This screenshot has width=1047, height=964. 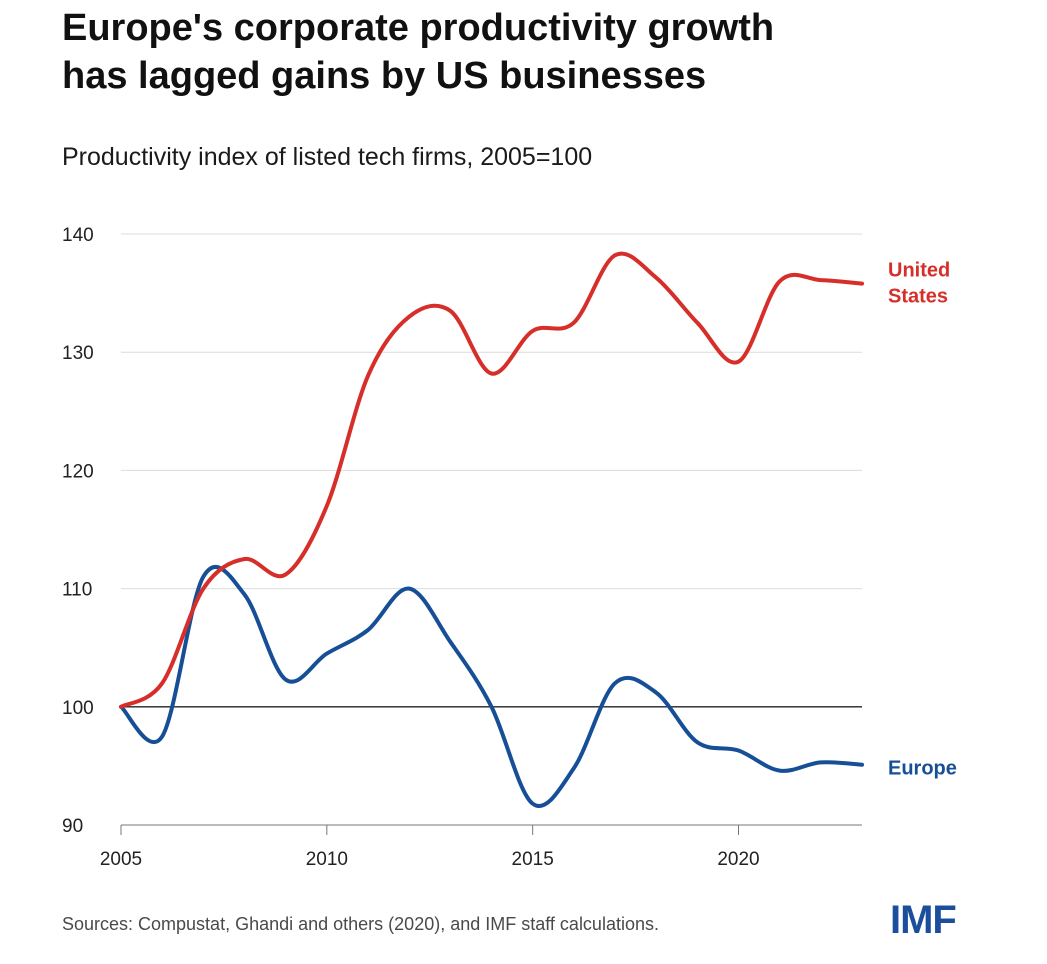 I want to click on data-point-europe-2009, so click(x=286, y=680).